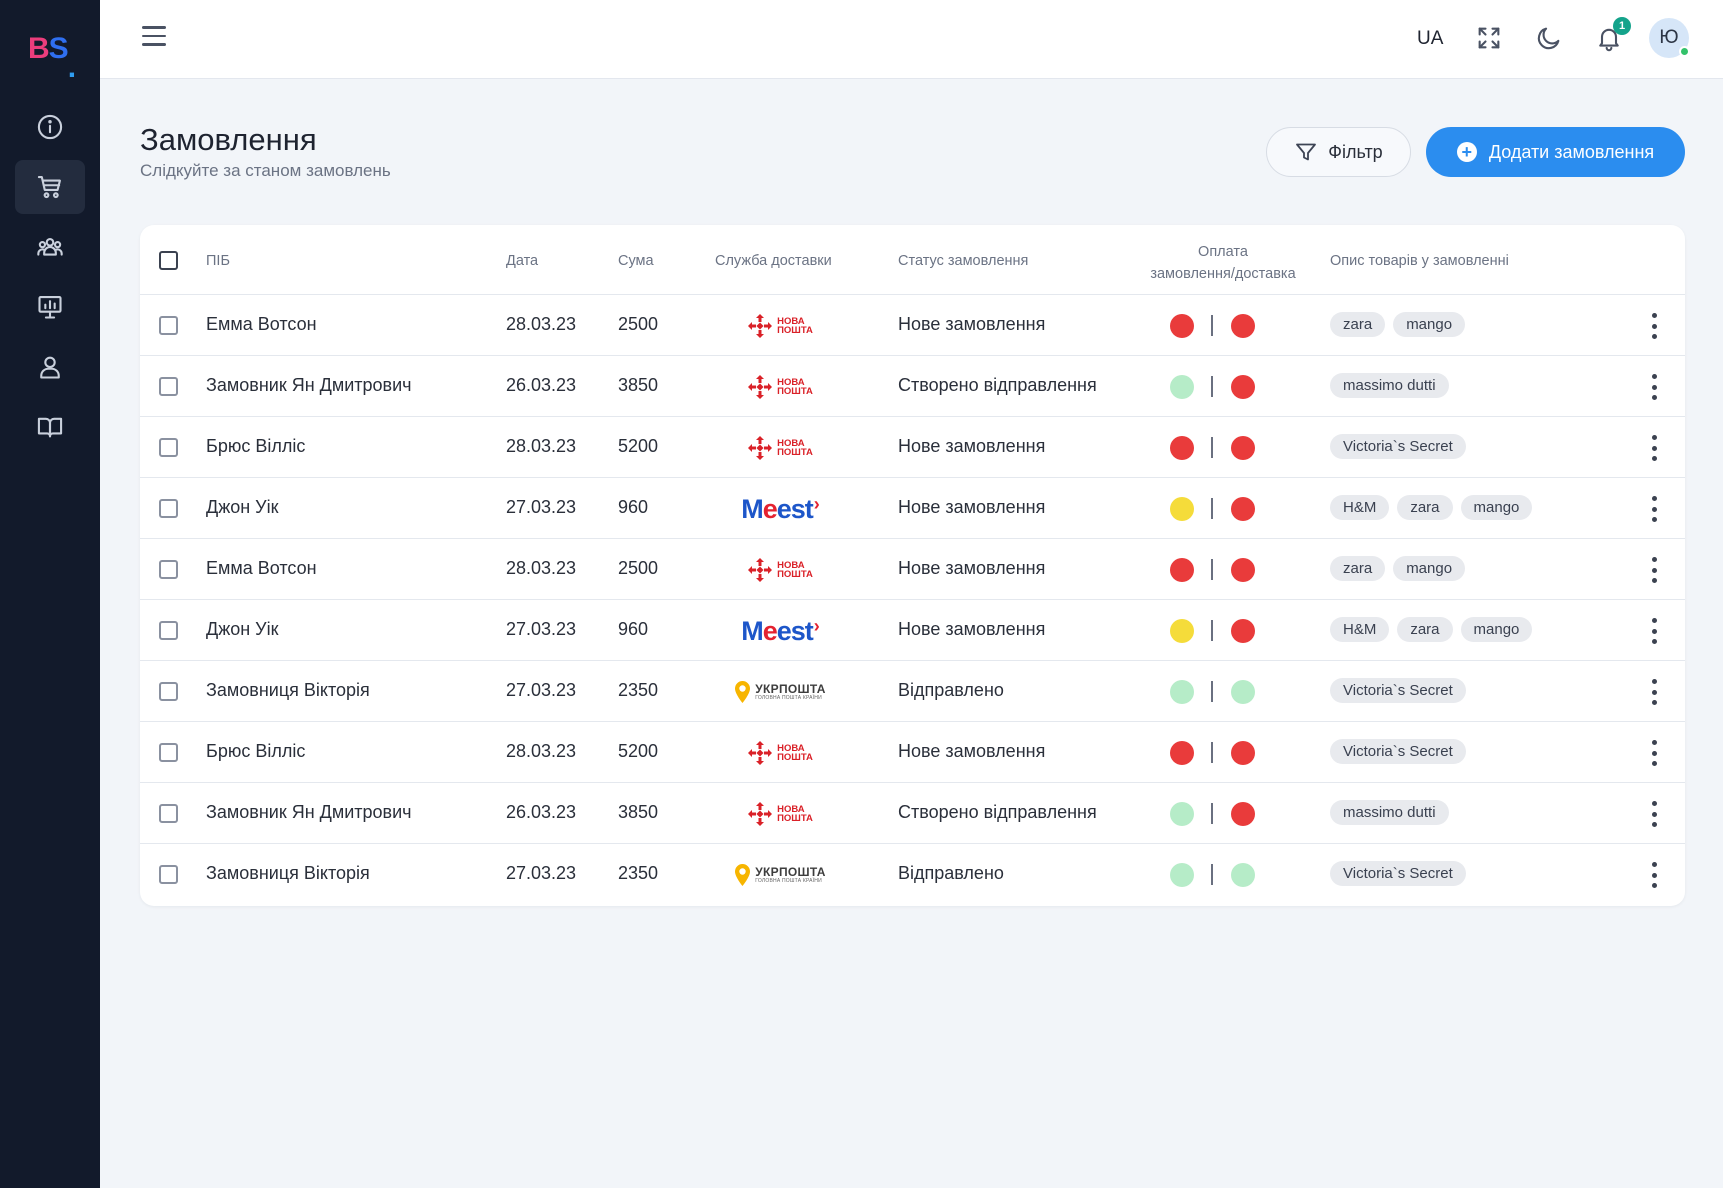 This screenshot has height=1188, width=1723. What do you see at coordinates (911, 39) in the screenshot?
I see `topbar: UA 1 Ю` at bounding box center [911, 39].